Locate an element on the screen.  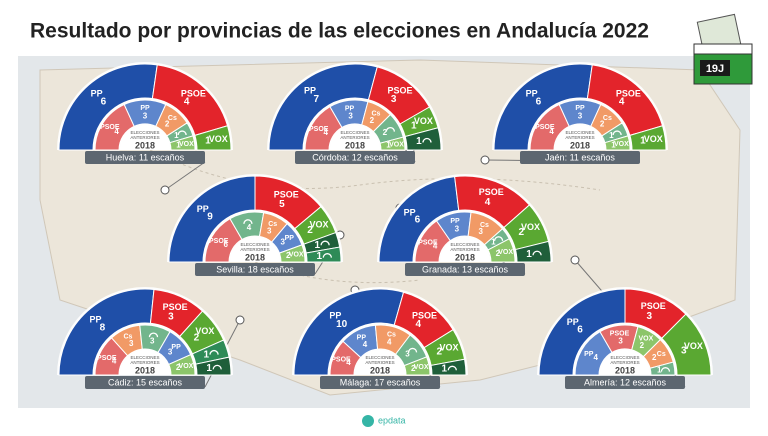
province-label: Málaga: 17 escaños is located at coordinates (380, 382).